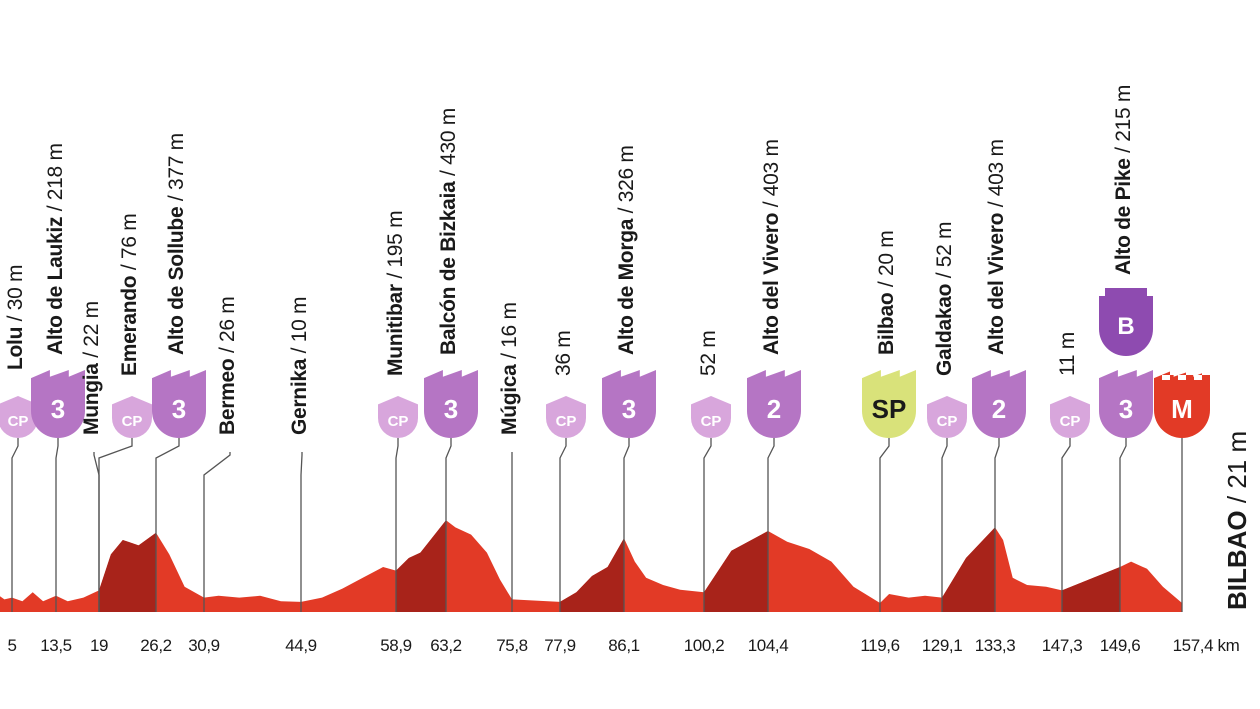 The height and width of the screenshot is (709, 1260). I want to click on point-label: Alto de Morga / 326 m, so click(627, 250).